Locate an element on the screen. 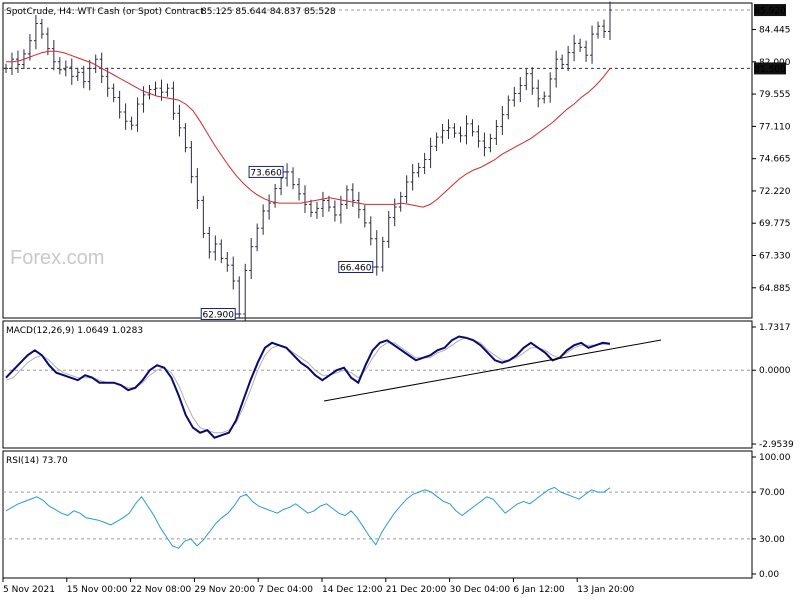 Image resolution: width=800 pixels, height=604 pixels. price-axis-label-4: 74.665 is located at coordinates (775, 160).